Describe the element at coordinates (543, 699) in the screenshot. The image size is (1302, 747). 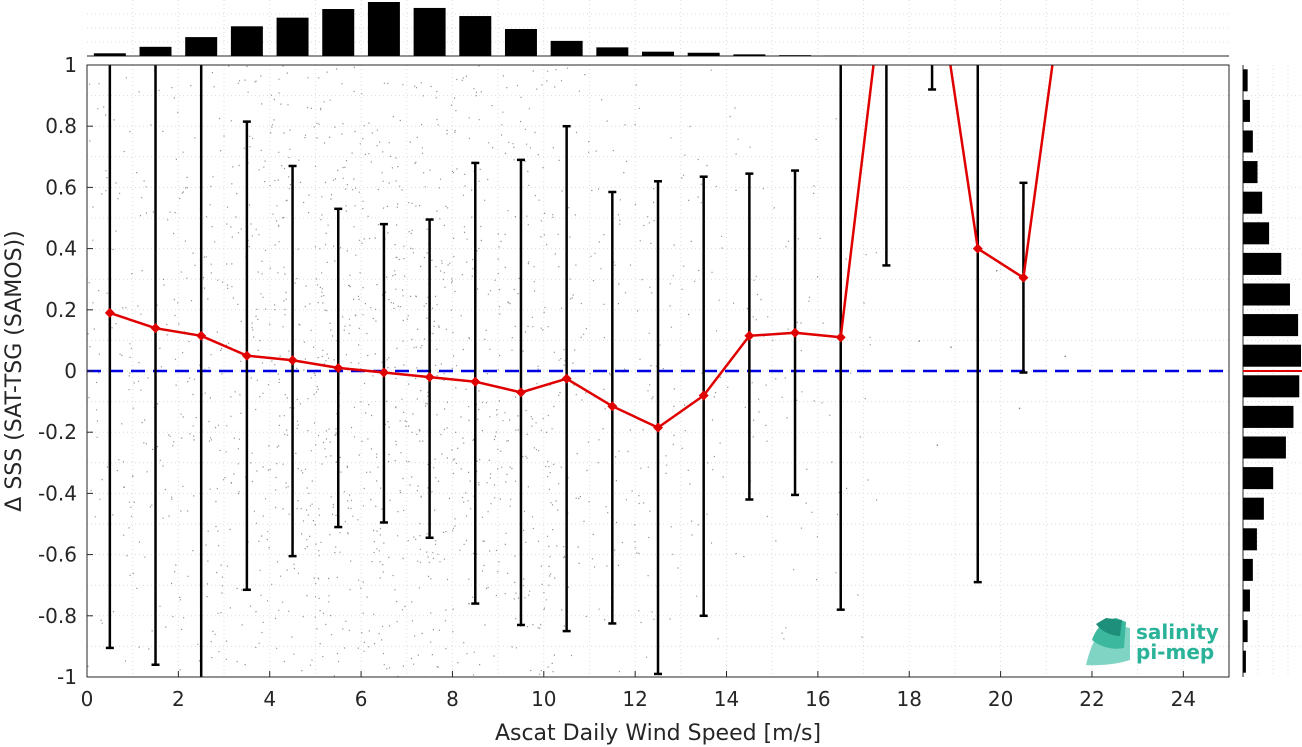
I see `x-tick-label: 10` at that location.